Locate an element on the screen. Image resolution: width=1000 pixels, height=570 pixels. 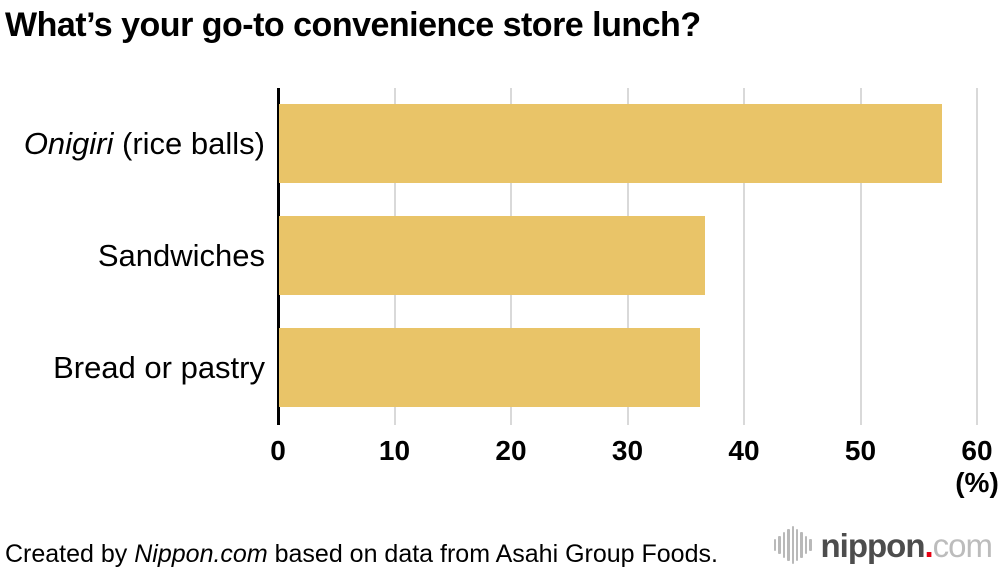
category-label-0: Onigiri (rice balls) is located at coordinates (144, 144).